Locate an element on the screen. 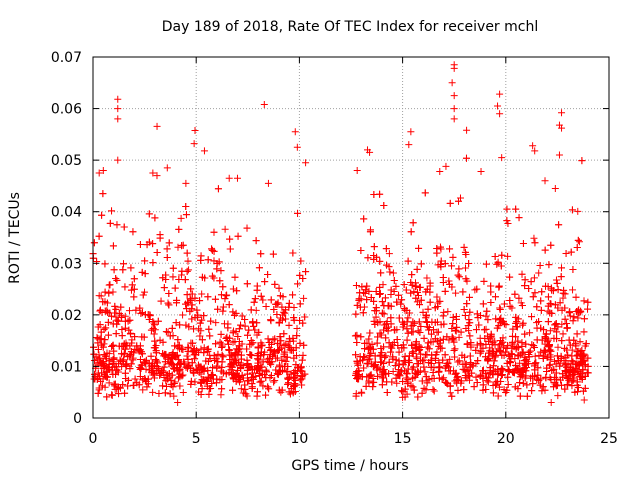 The width and height of the screenshot is (640, 480). x-tick-label: 5 is located at coordinates (196, 439).